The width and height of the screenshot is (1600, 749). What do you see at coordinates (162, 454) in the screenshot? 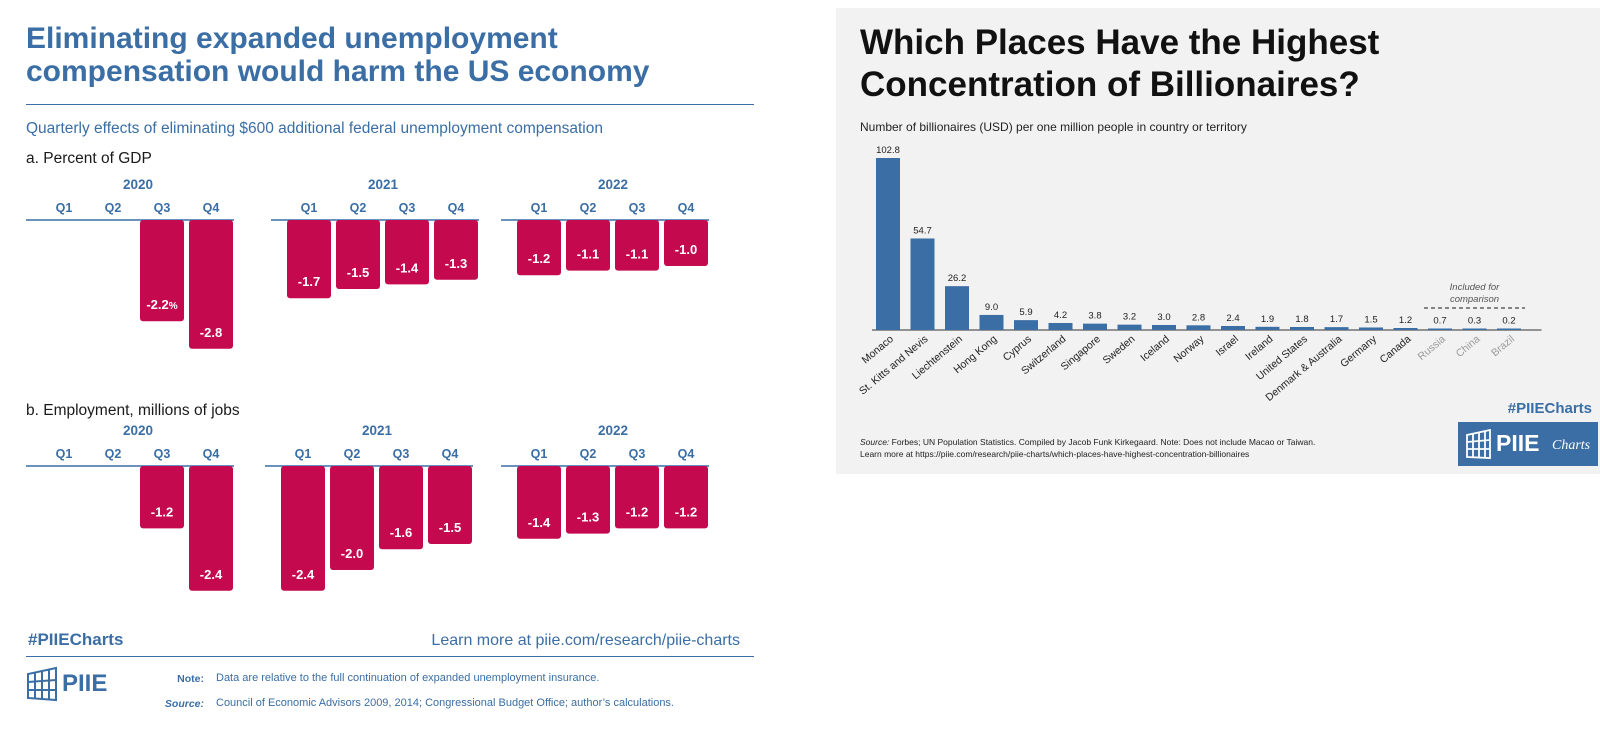
I see `quarter-label-2020-Q3: Q3` at bounding box center [162, 454].